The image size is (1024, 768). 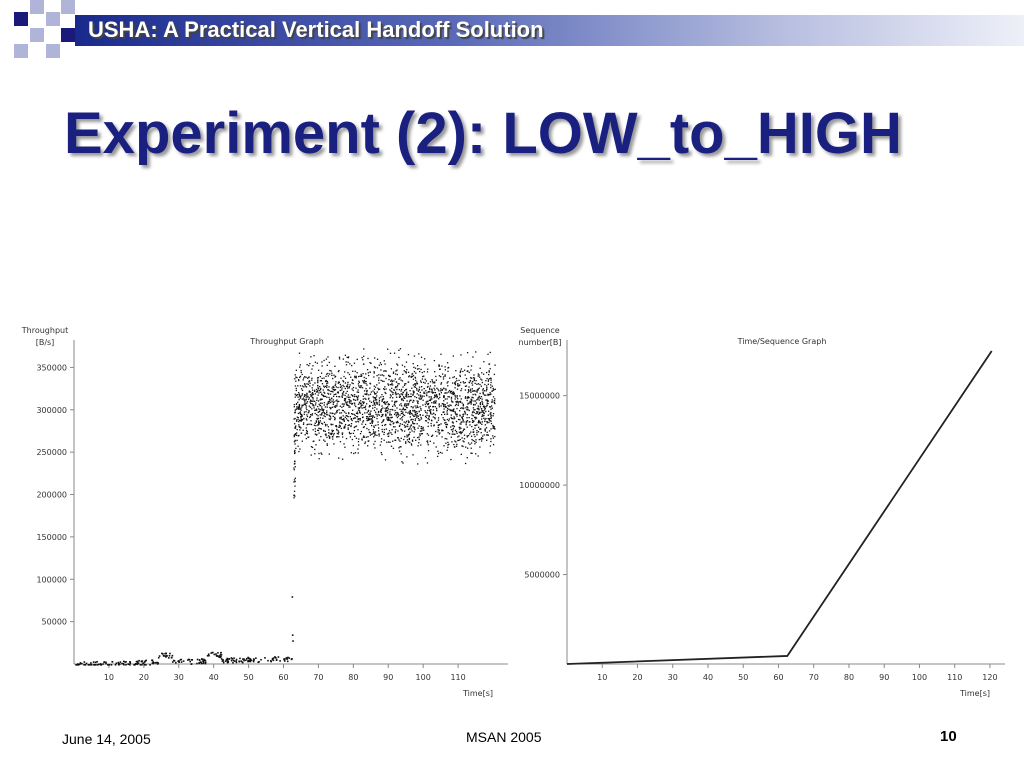 I want to click on y-tick-label: 100000, so click(x=51, y=579).